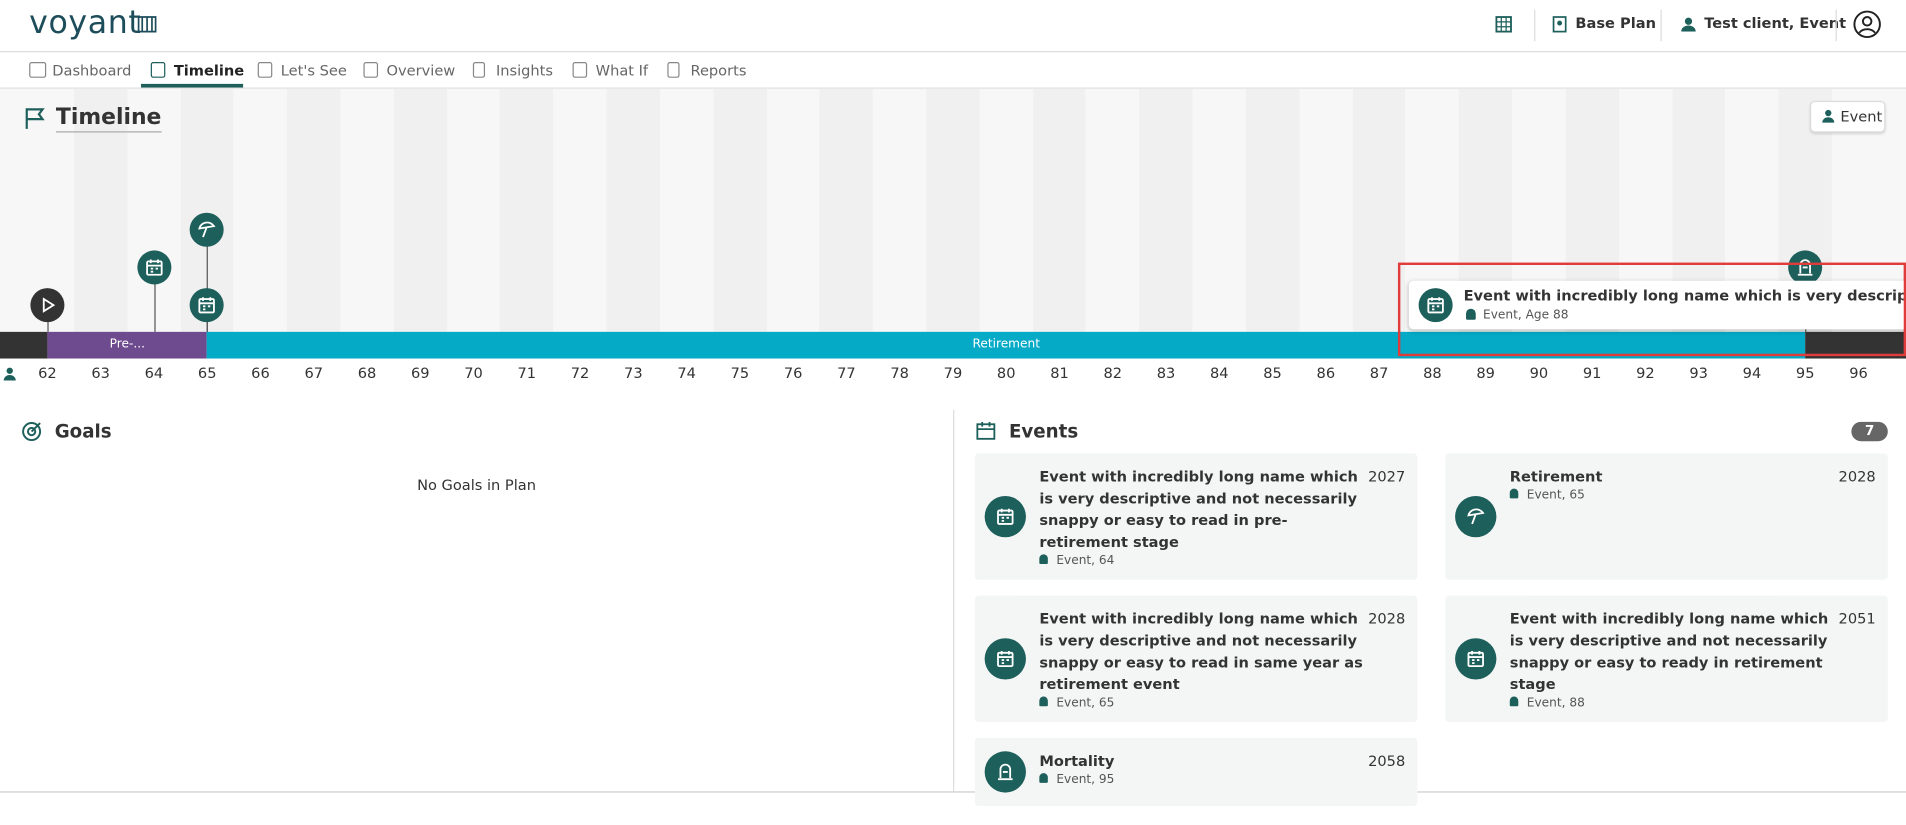 Image resolution: width=1906 pixels, height=825 pixels. Describe the element at coordinates (32, 432) in the screenshot. I see `goals-icon` at that location.